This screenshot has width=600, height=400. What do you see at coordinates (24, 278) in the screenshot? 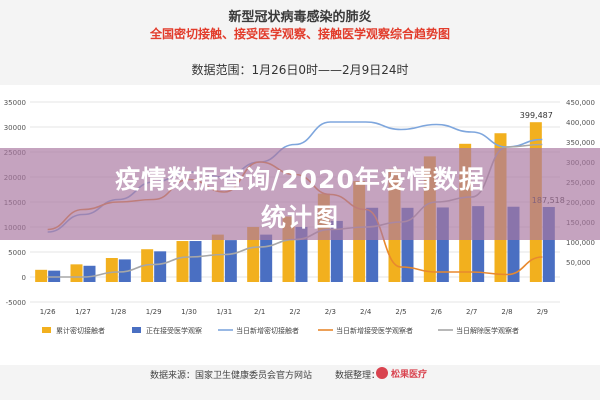
I see `left-tick-label: 0` at bounding box center [24, 278].